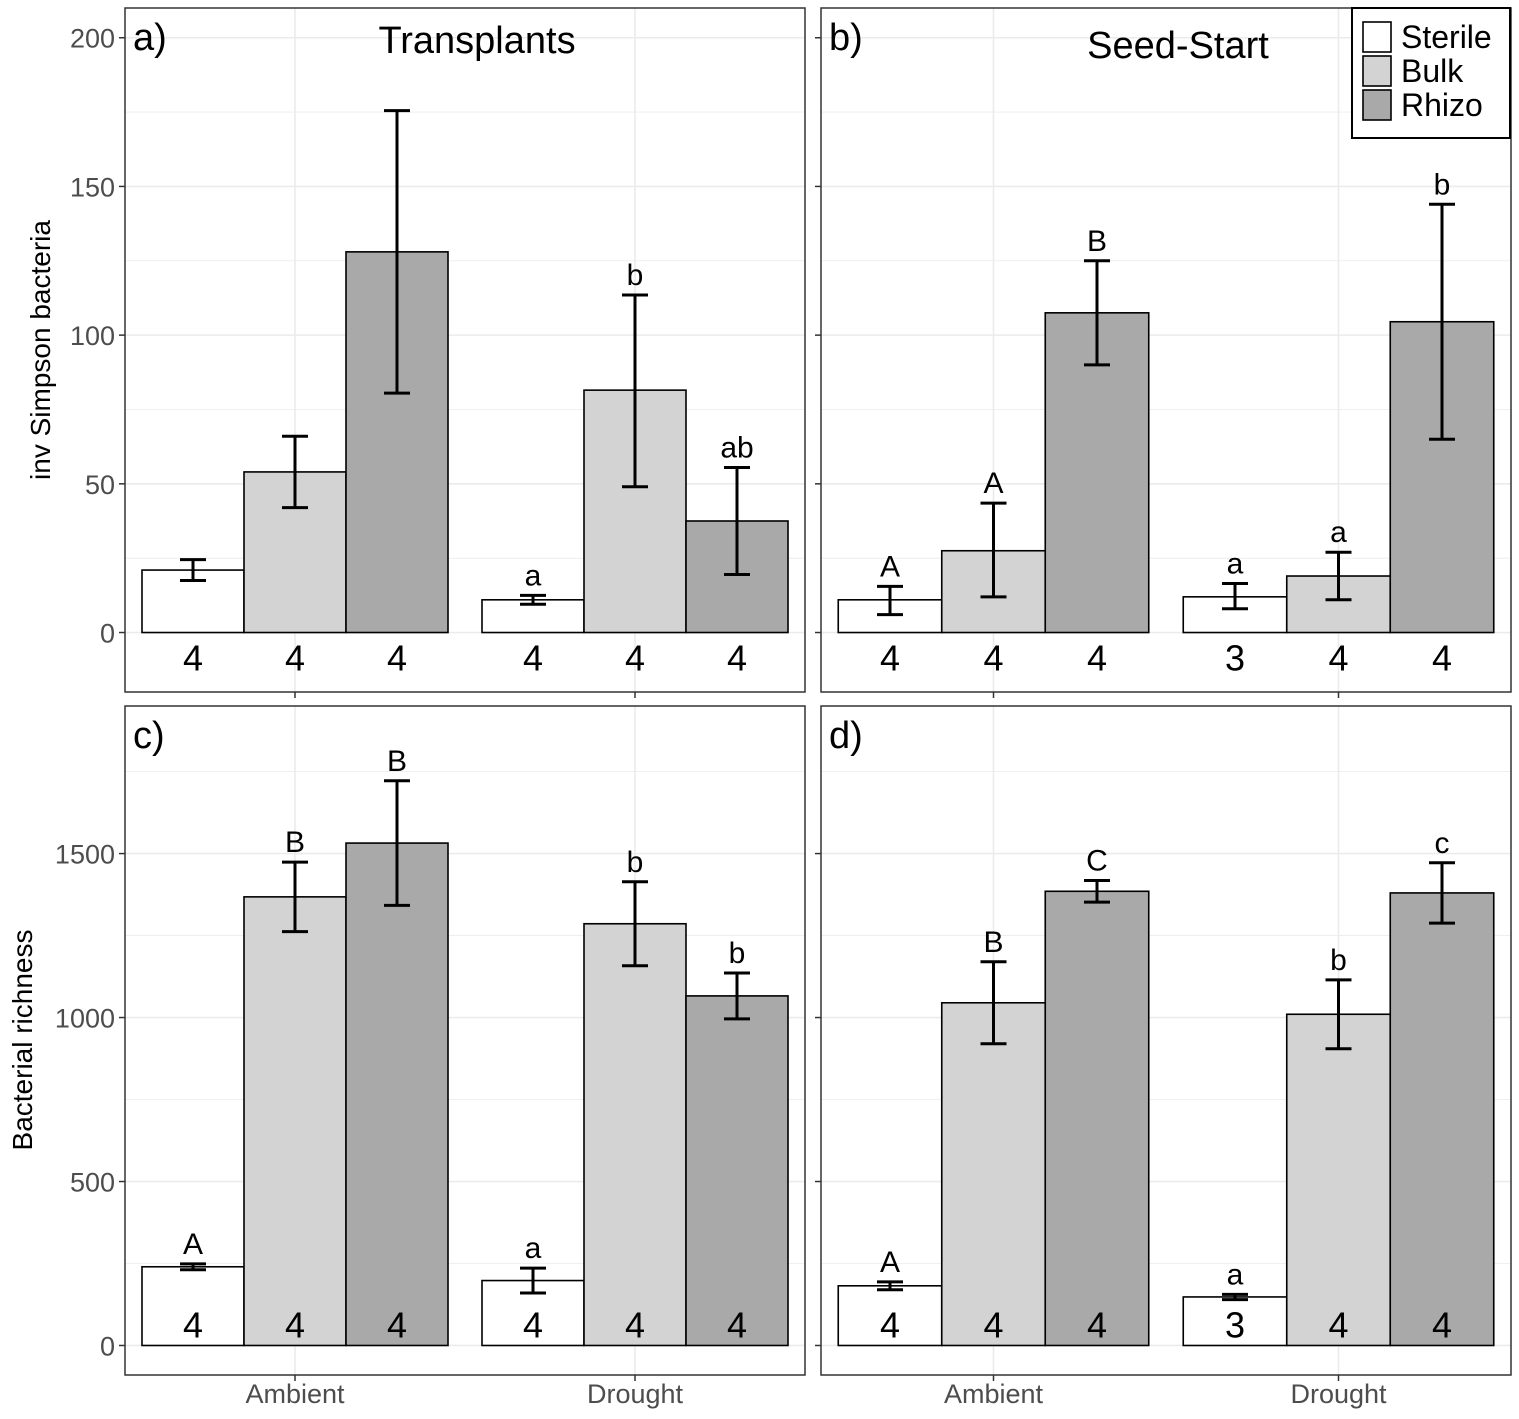  What do you see at coordinates (100, 485) in the screenshot?
I see `y-tick-label: 50` at bounding box center [100, 485].